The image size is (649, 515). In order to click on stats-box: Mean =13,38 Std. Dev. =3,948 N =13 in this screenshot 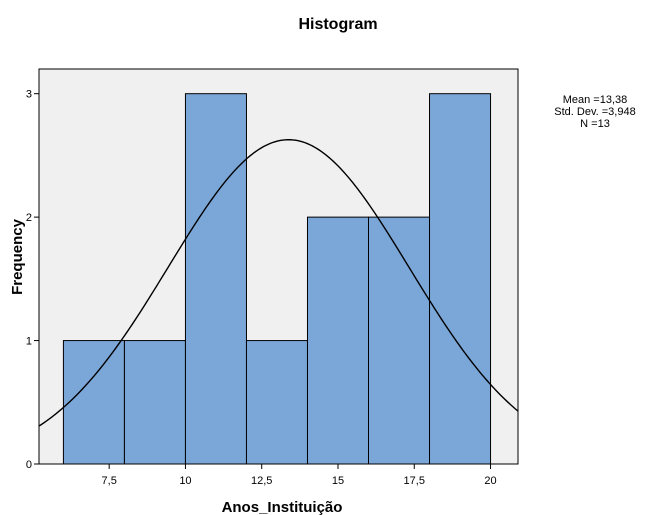, I will do `click(594, 112)`.